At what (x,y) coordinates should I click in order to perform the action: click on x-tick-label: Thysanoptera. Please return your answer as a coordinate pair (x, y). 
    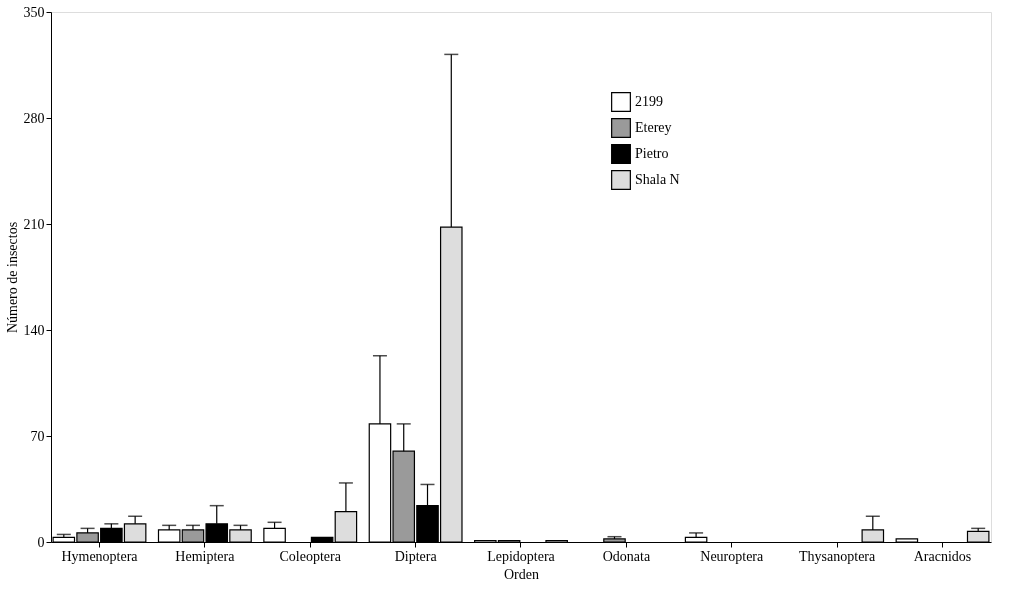
    Looking at the image, I should click on (838, 556).